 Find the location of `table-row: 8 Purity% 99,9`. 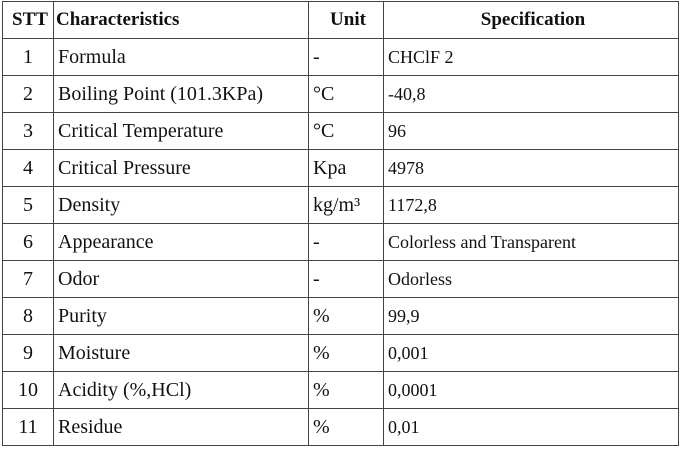

table-row: 8 Purity% 99,9 is located at coordinates (340, 316).